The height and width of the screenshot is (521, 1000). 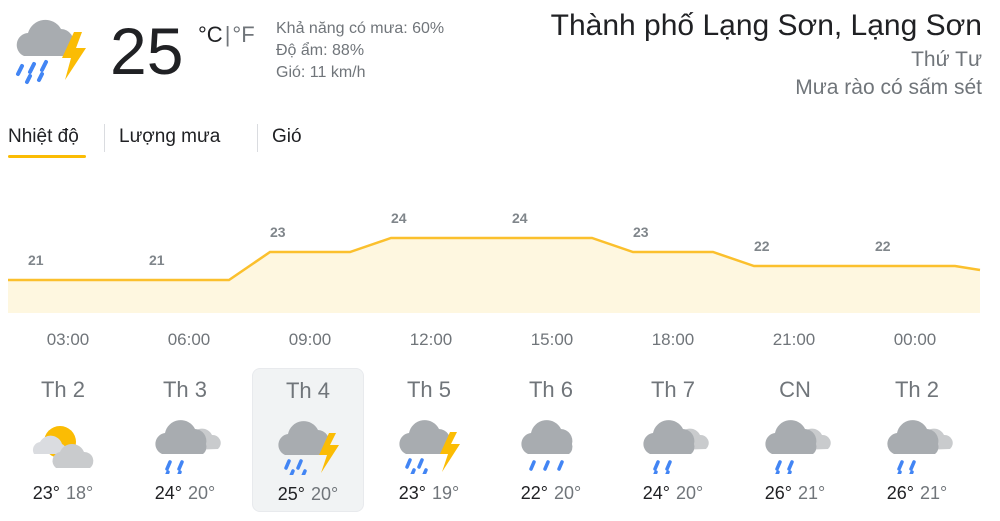 I want to click on time-tick-label: 03:00, so click(x=68, y=339).